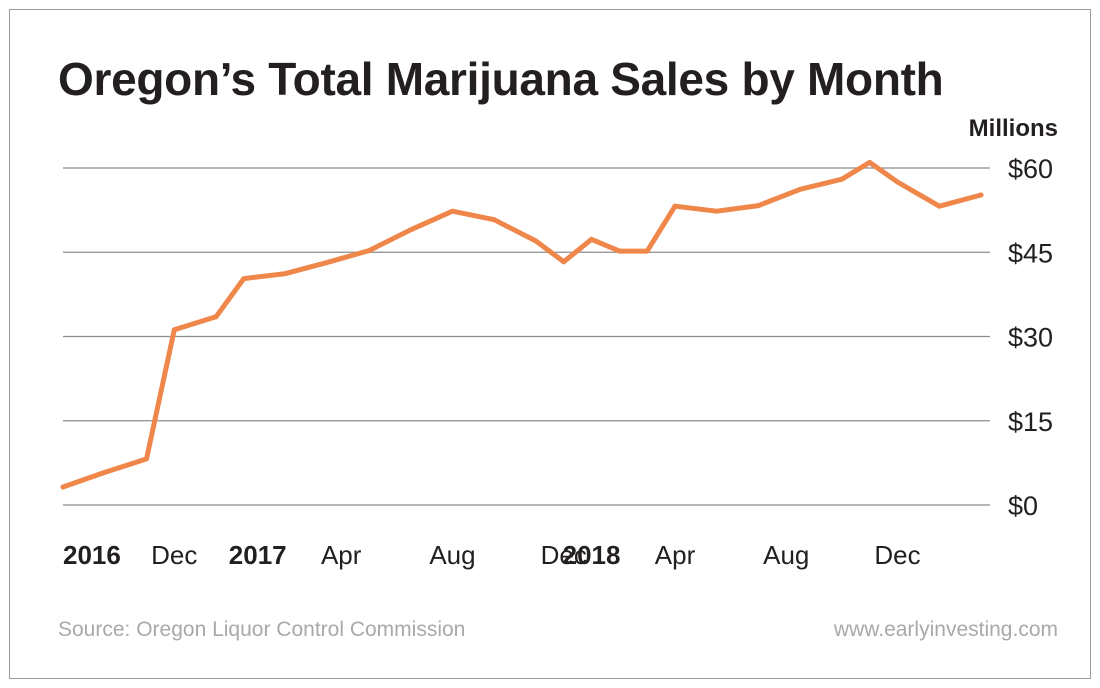 This screenshot has width=1100, height=688. I want to click on y-axis-ticks: $0 $15 $30 $45 $60, so click(1030, 337).